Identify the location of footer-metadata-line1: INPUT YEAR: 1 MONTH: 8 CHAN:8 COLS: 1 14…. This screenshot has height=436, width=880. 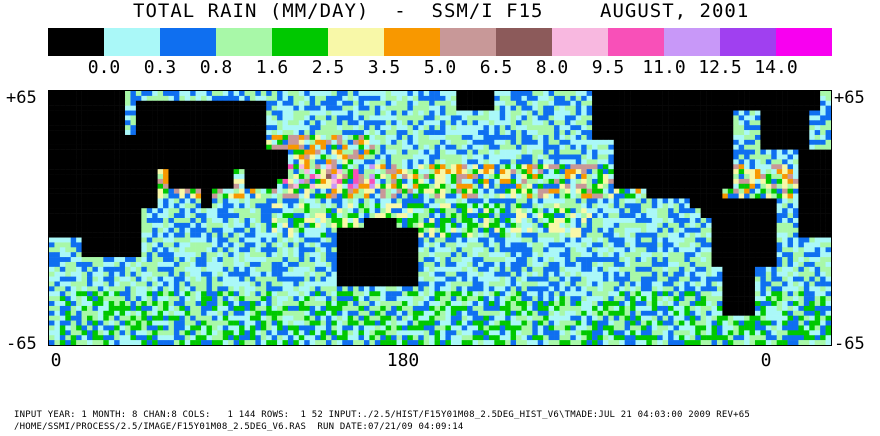
(382, 415).